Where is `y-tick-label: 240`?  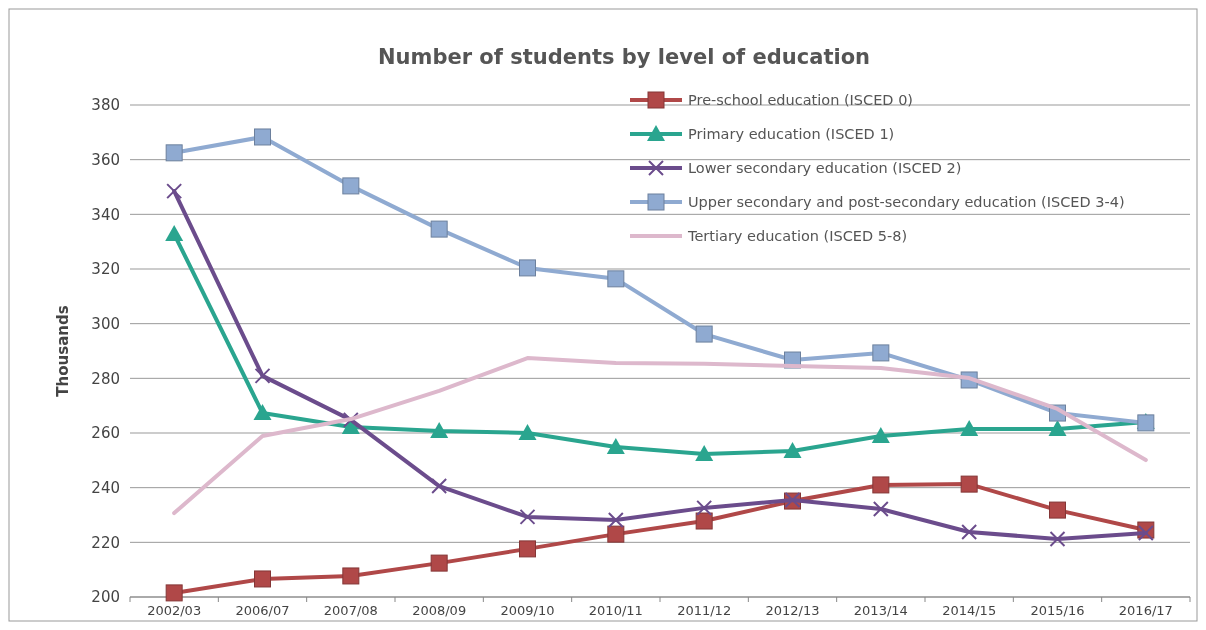 y-tick-label: 240 is located at coordinates (105, 487).